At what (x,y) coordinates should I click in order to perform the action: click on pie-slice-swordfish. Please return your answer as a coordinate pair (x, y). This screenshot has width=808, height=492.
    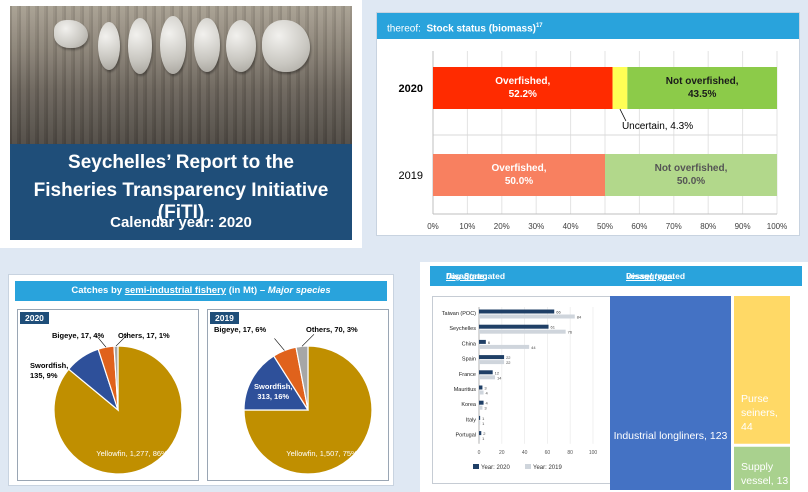
    Looking at the image, I should click on (276, 383).